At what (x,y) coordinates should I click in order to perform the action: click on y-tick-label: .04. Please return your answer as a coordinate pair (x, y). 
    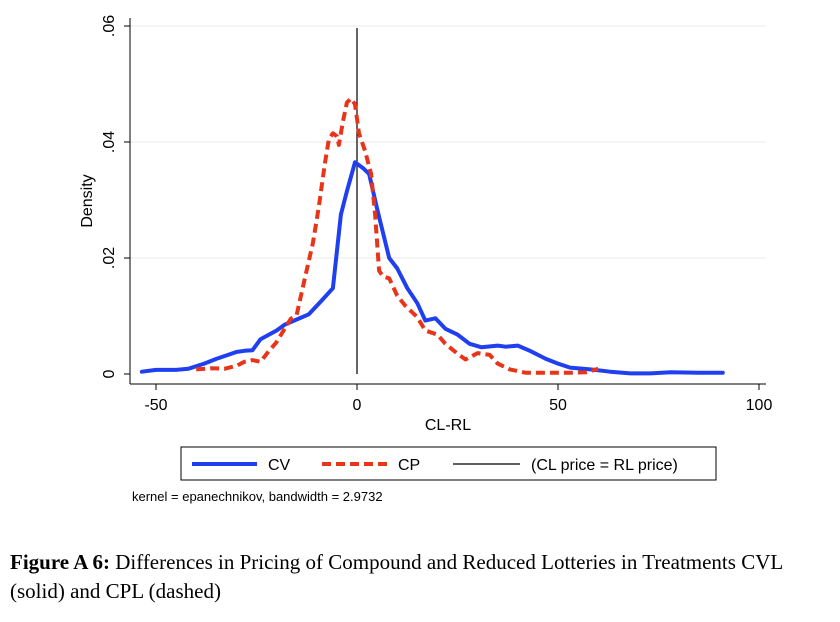
    Looking at the image, I should click on (109, 142).